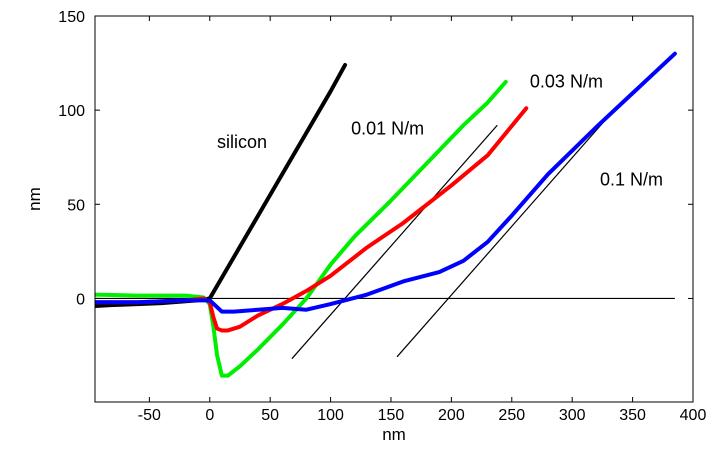 The image size is (721, 452). What do you see at coordinates (566, 82) in the screenshot?
I see `annotation-0-03-n-m: 0.03 N/m` at bounding box center [566, 82].